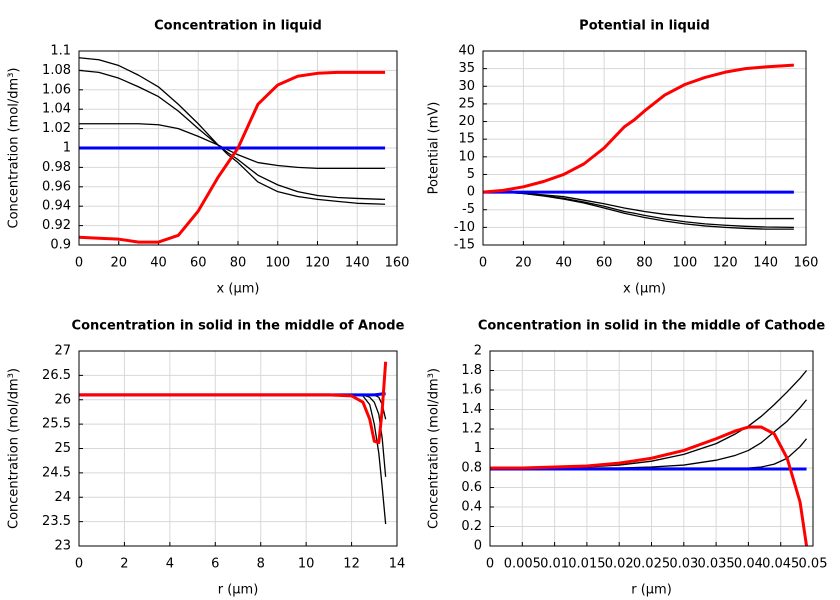 The height and width of the screenshot is (600, 840). Describe the element at coordinates (464, 245) in the screenshot. I see `y-tick-label: -15` at that location.